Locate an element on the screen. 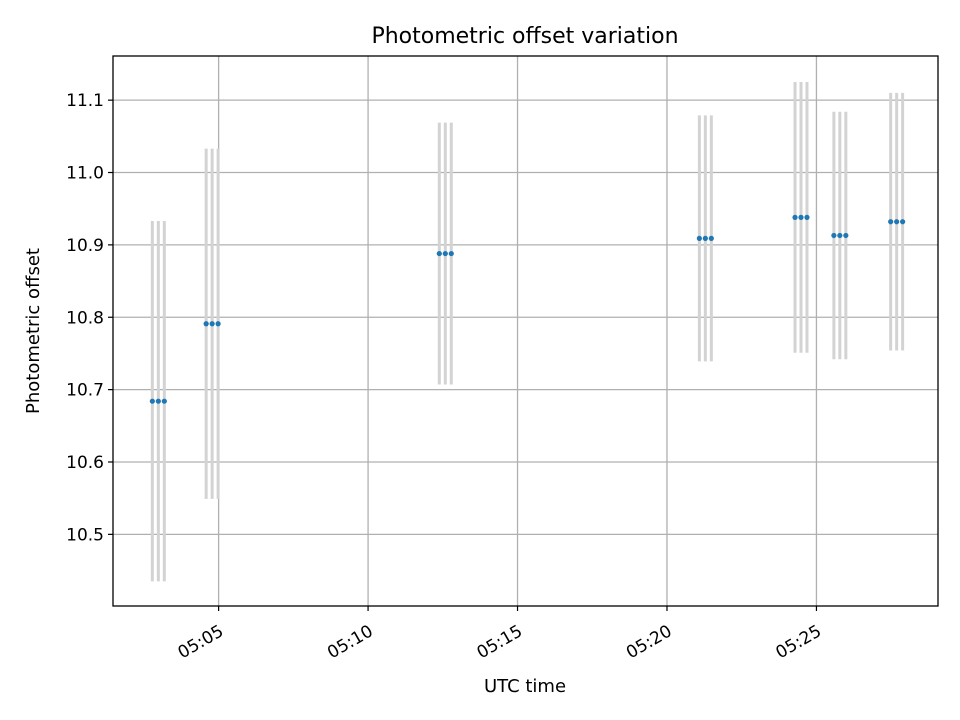 Image resolution: width=960 pixels, height=720 pixels. y-tick-label: 10.6 is located at coordinates (85, 463).